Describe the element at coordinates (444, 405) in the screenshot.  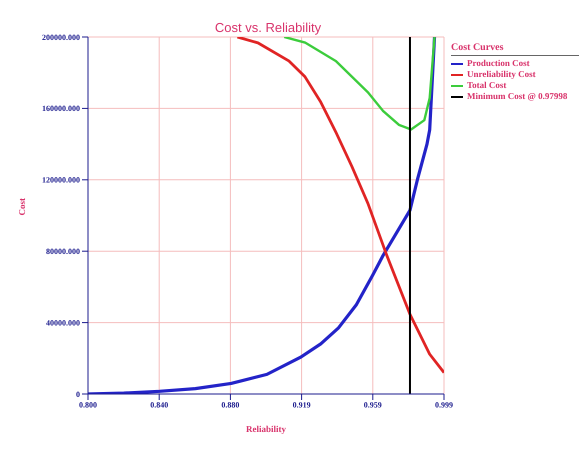
I see `x-tick-label: 0.999` at that location.